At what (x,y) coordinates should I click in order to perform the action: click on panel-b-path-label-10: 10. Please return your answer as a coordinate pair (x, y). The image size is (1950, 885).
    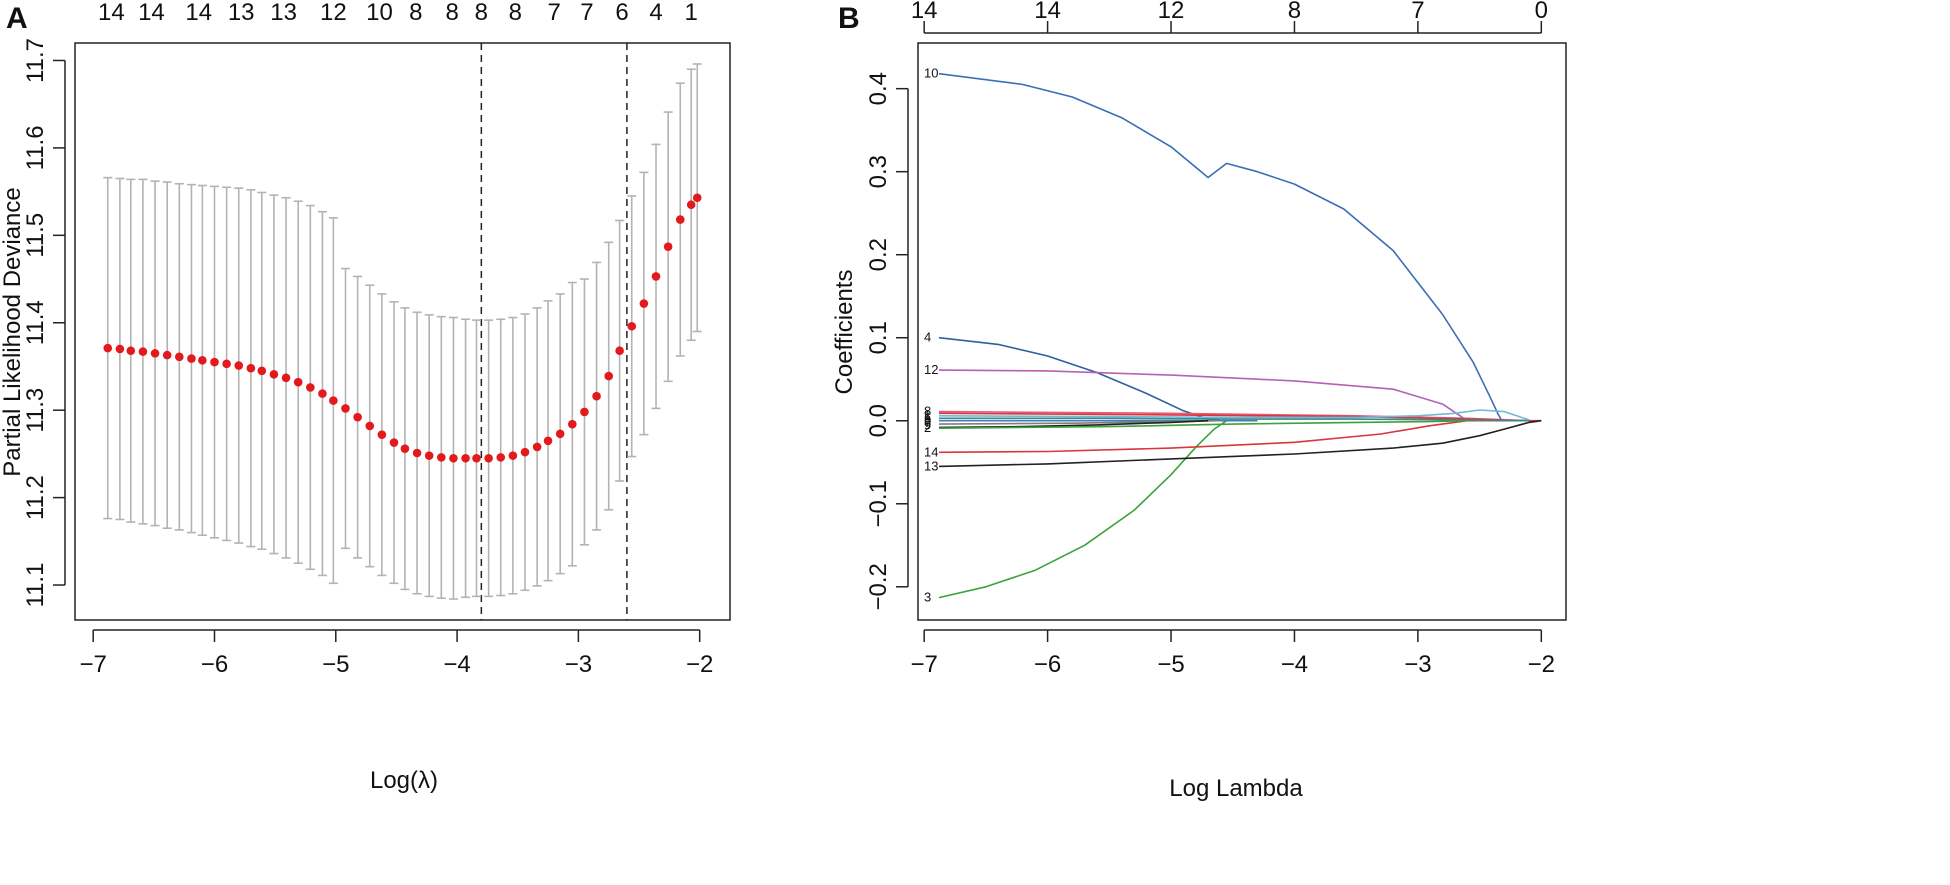
    Looking at the image, I should click on (931, 73).